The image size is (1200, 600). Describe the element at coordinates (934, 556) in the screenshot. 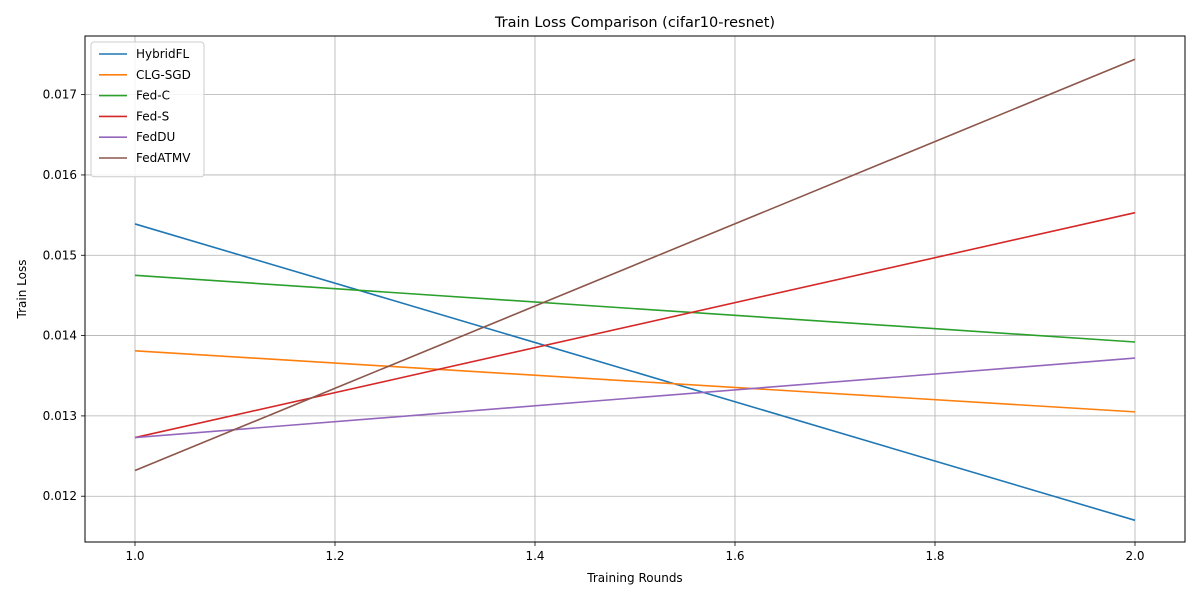

I see `x-tick-label: 1.8` at that location.